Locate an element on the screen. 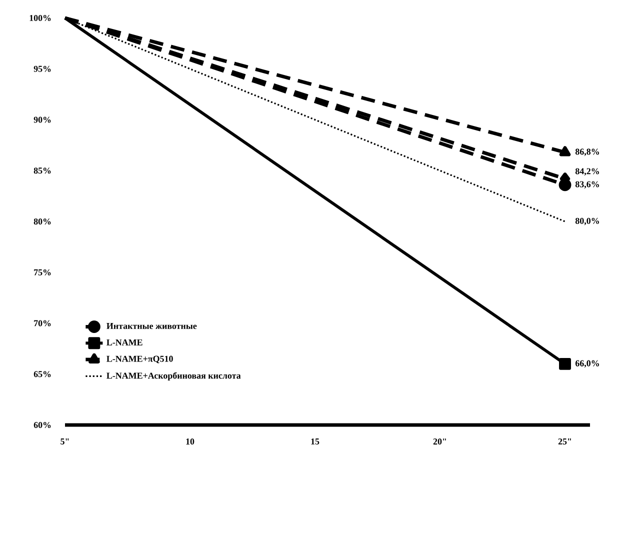 This screenshot has height=539, width=628. data-label: 84,2% is located at coordinates (587, 172).